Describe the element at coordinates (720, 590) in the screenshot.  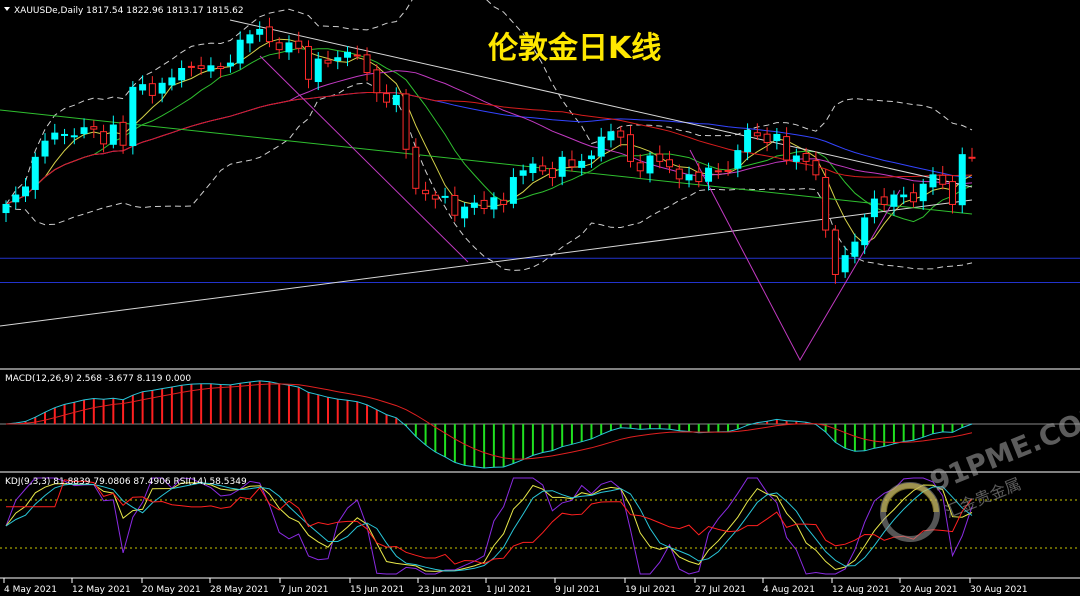
I see `date-tick-label: 27 Jul 2021` at that location.